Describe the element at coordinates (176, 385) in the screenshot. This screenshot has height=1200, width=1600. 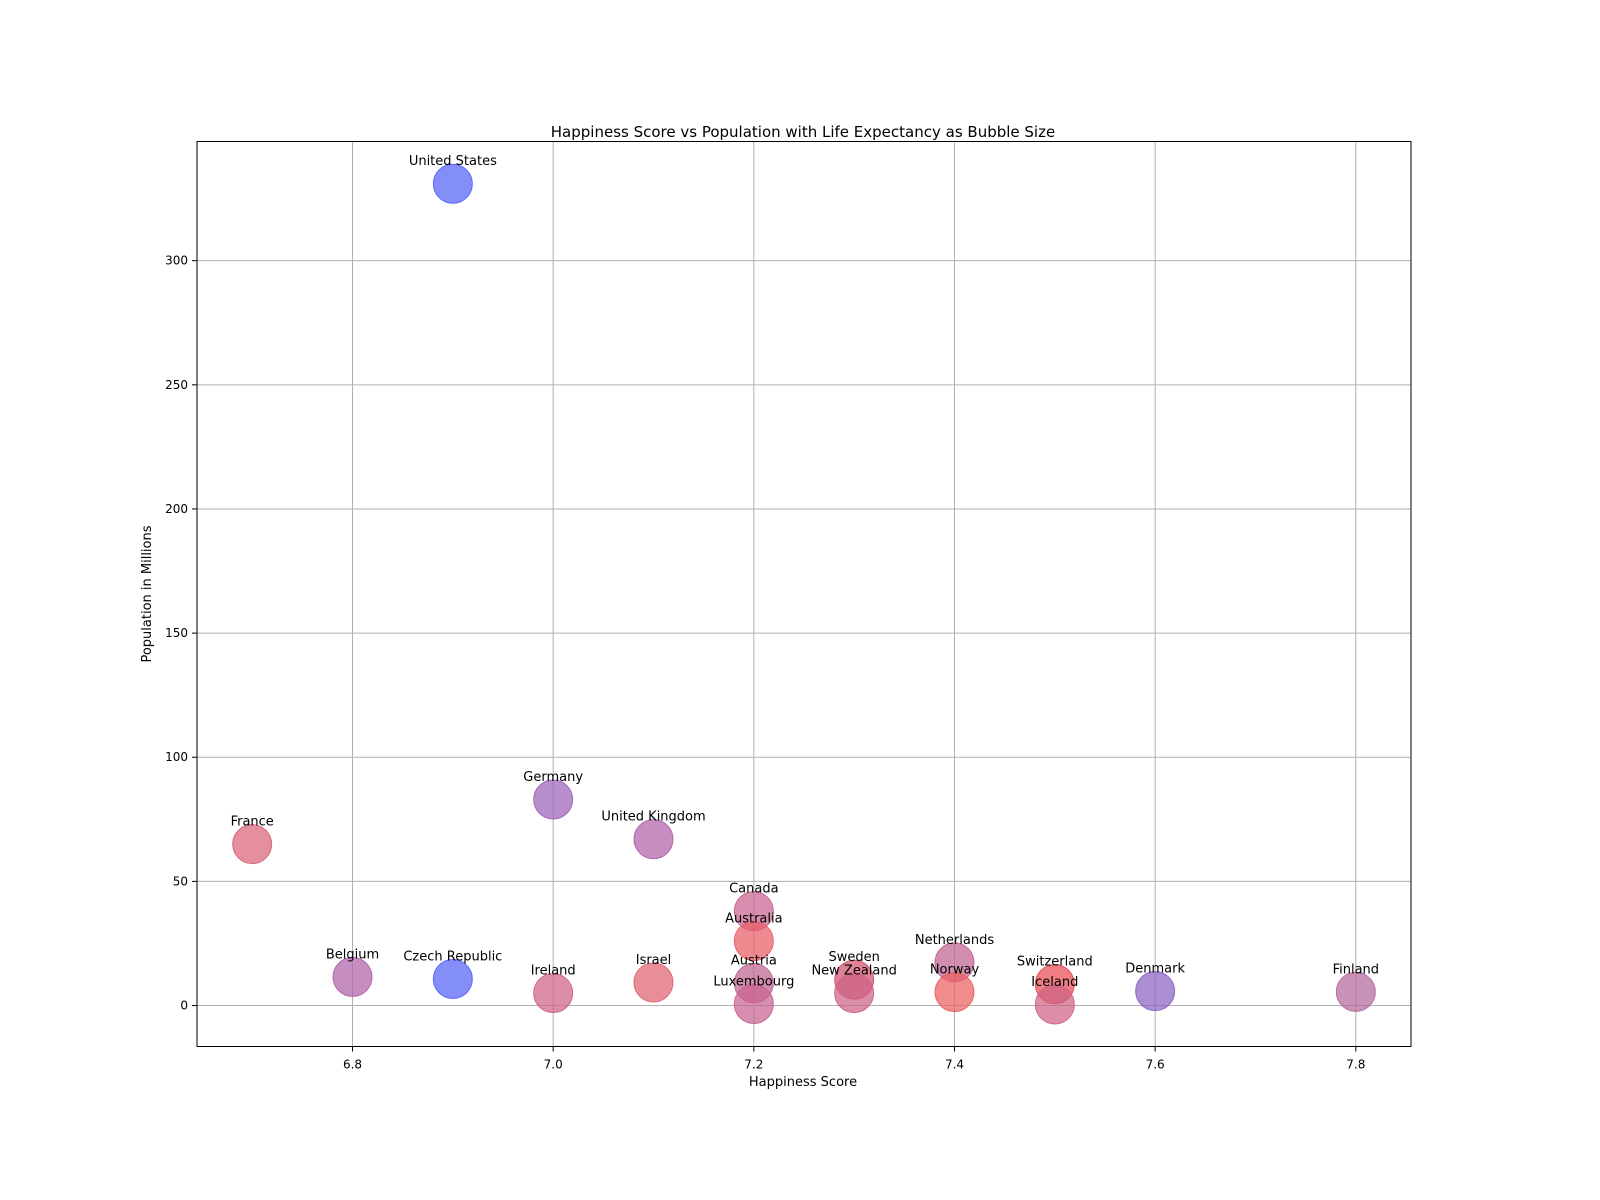
I see `y-tick-label: 250` at that location.